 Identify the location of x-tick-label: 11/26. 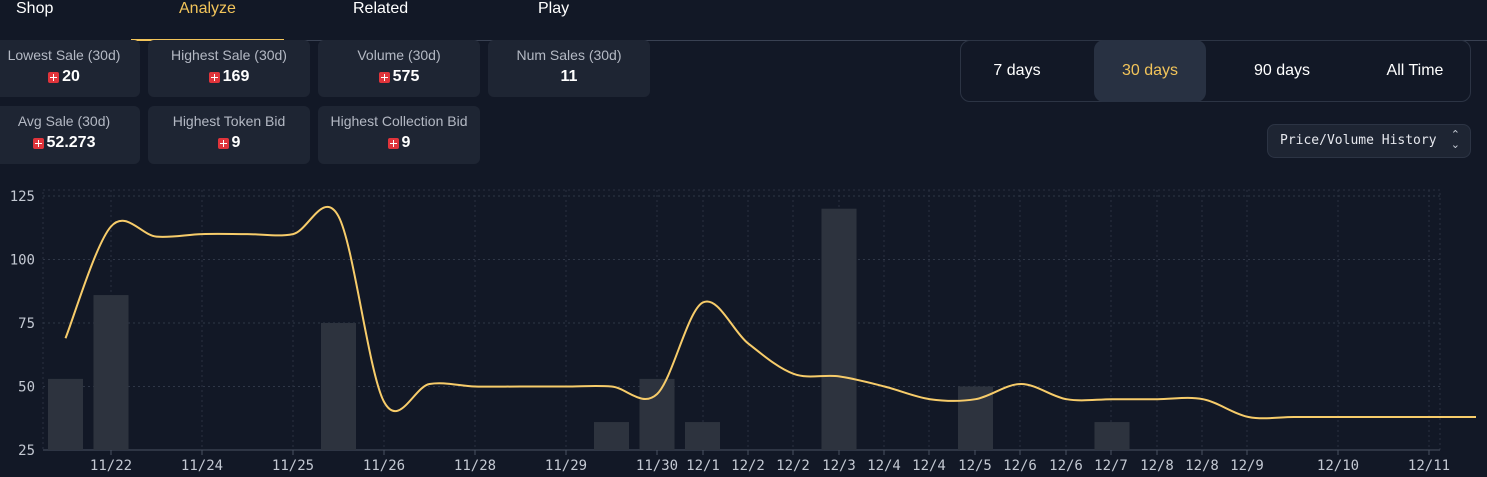
(384, 466).